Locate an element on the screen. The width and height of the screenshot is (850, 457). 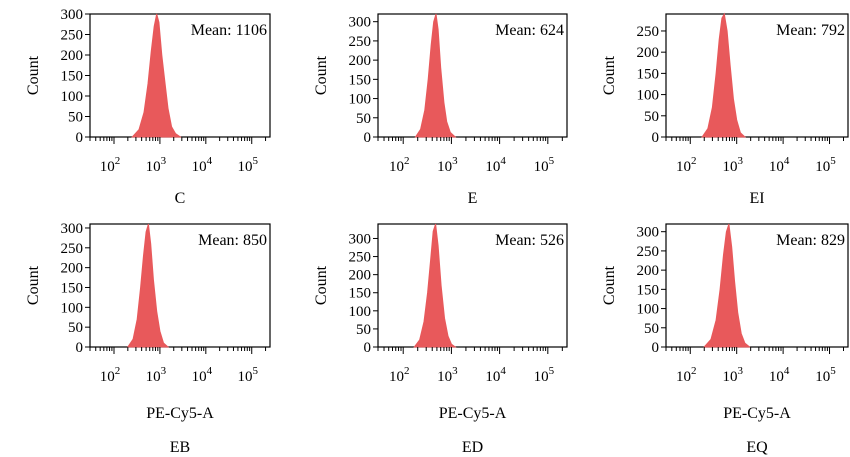
panel-label: ED is located at coordinates (472, 447).